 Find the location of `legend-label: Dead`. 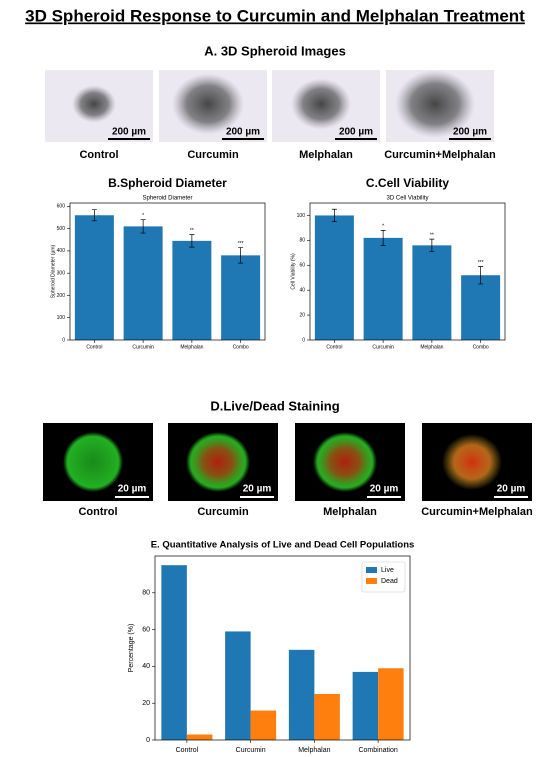

legend-label: Dead is located at coordinates (389, 581).